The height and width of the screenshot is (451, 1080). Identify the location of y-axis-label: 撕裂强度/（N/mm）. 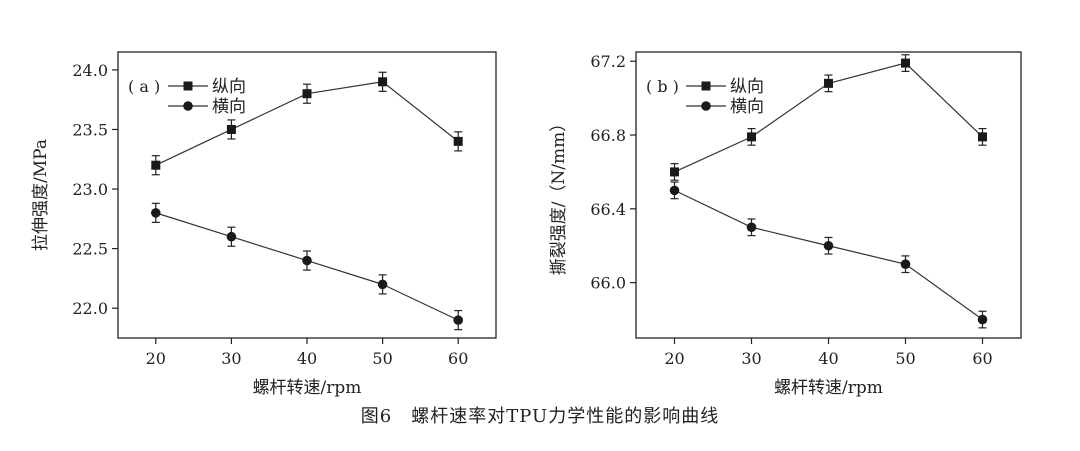
(559, 195).